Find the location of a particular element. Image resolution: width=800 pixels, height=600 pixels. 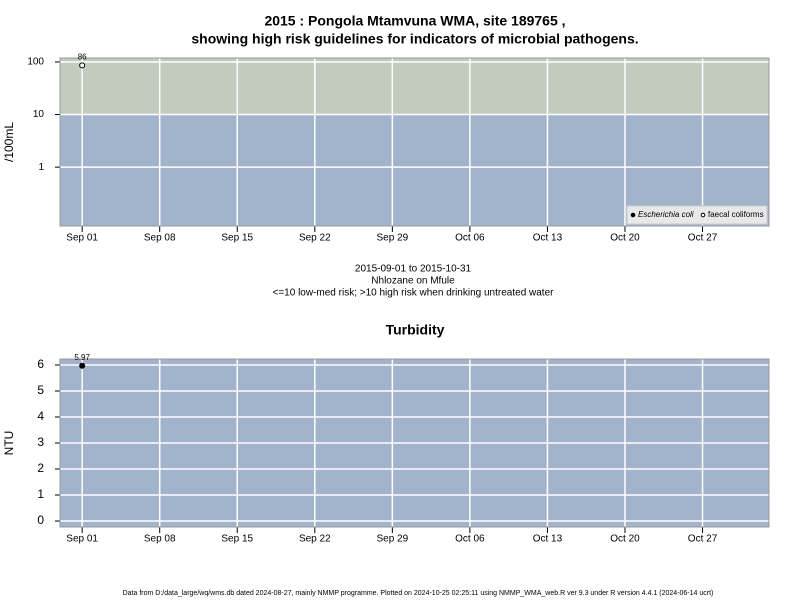

y-axis-label: NTU is located at coordinates (9, 443).